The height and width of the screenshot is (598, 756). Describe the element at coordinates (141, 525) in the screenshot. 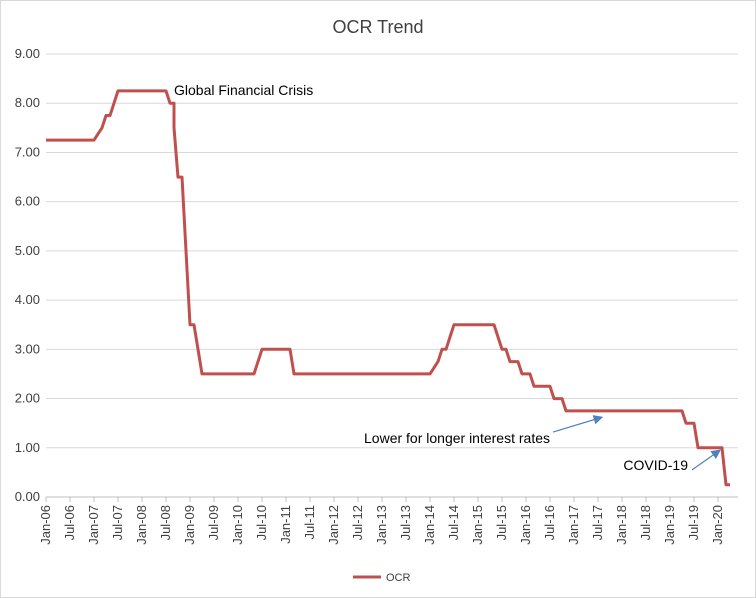

I see `x-tick-label: Jan-08` at that location.